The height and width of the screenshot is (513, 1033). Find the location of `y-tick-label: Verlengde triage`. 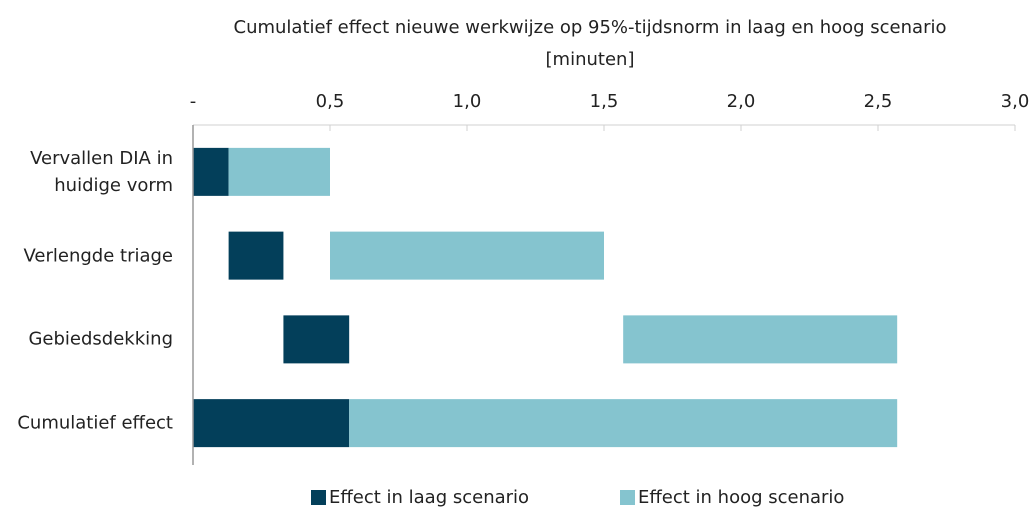

y-tick-label: Verlengde triage is located at coordinates (98, 256).